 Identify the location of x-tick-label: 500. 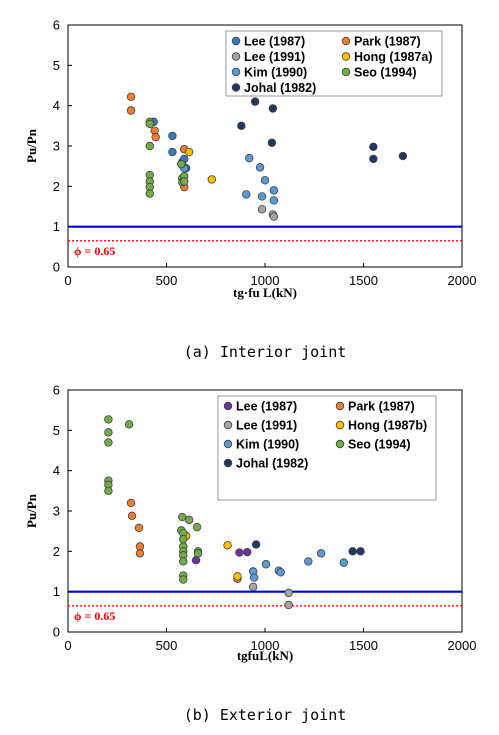
(167, 280).